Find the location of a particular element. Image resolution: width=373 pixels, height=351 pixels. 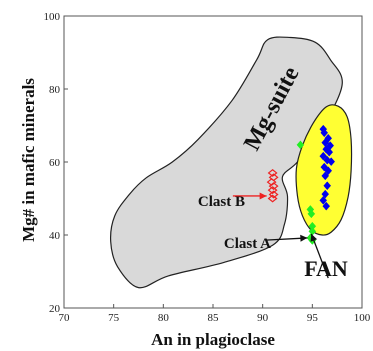

x-tick-label: 80 is located at coordinates (164, 318).